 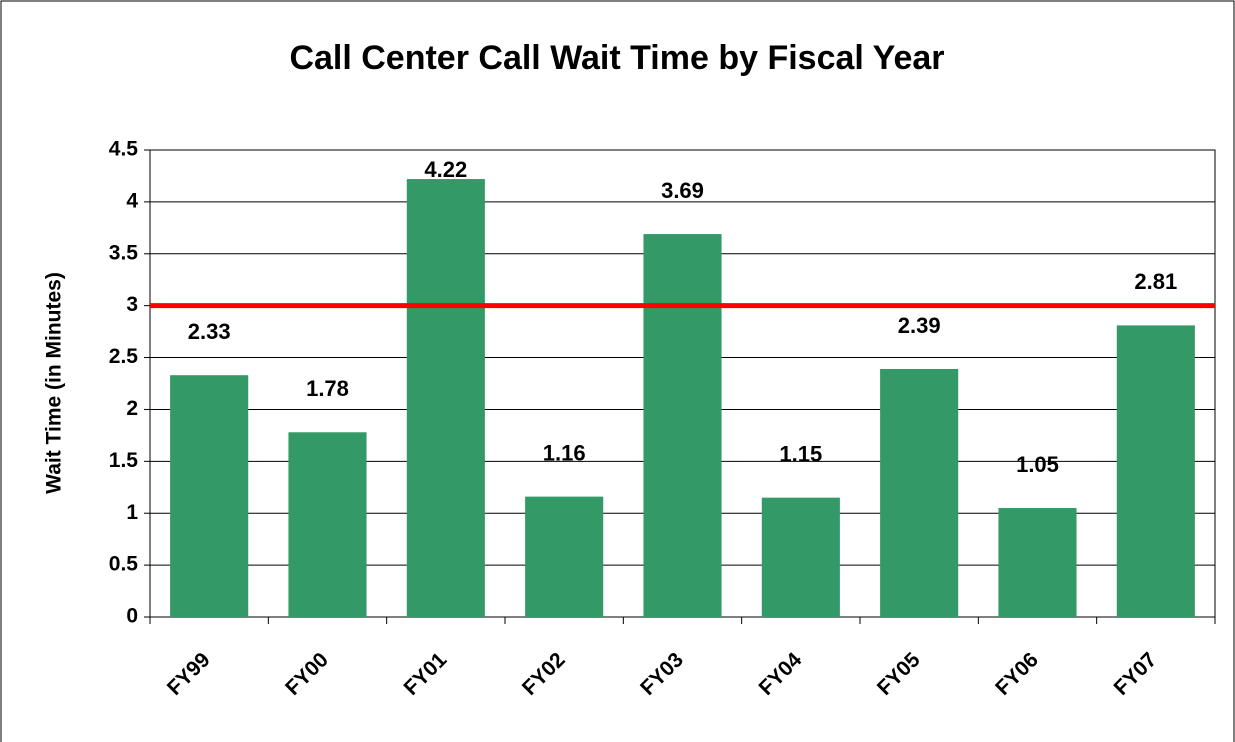 What do you see at coordinates (445, 169) in the screenshot?
I see `data-label: 4.22` at bounding box center [445, 169].